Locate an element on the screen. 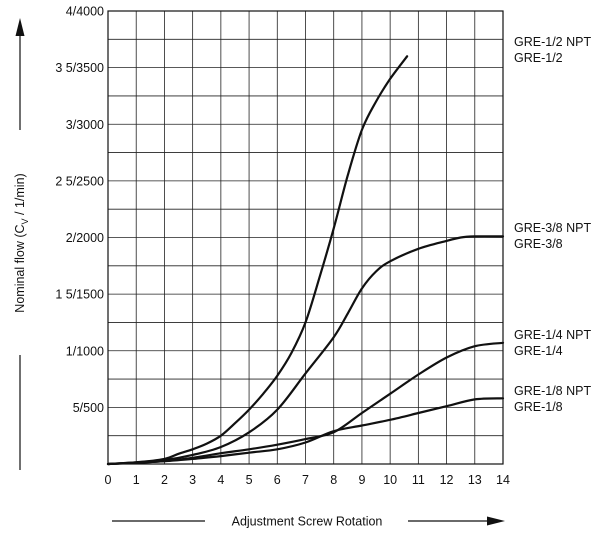 The image size is (607, 535). series-label: GRE-1/8 is located at coordinates (538, 407).